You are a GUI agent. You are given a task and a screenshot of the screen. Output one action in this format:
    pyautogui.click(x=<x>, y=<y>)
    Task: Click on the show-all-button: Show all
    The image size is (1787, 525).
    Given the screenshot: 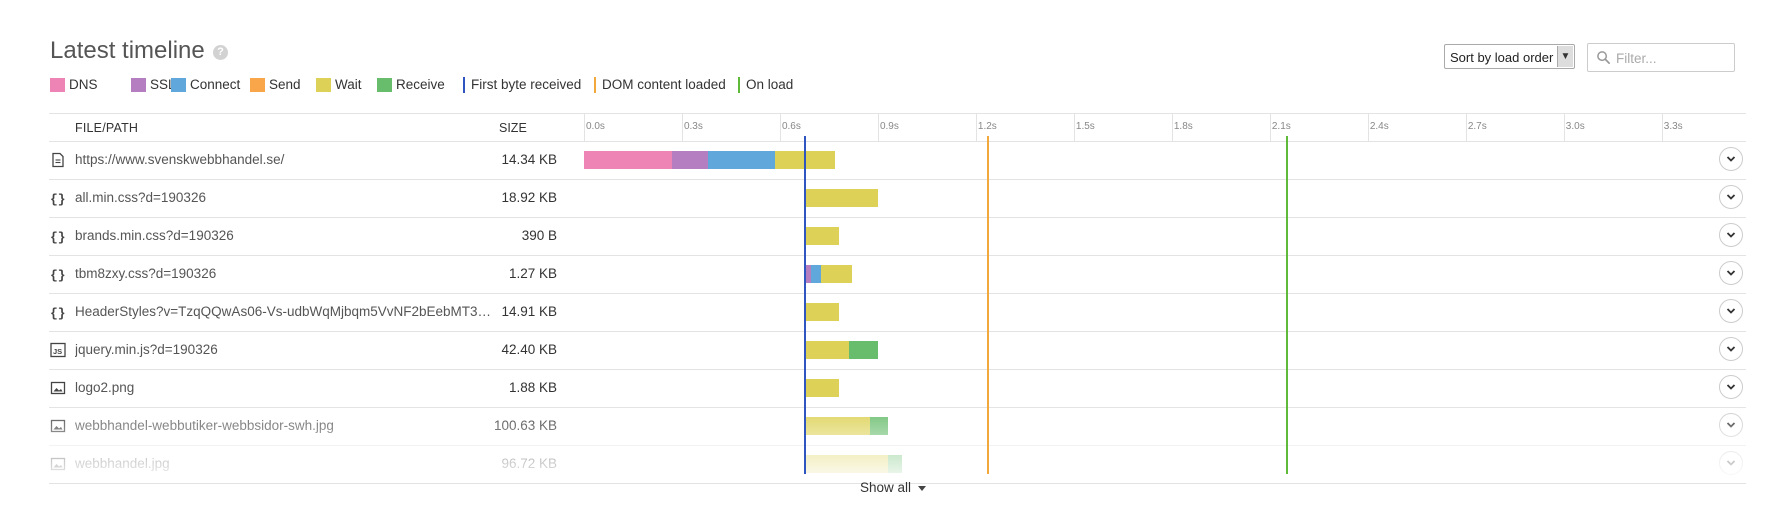 What is the action you would take?
    pyautogui.click(x=893, y=487)
    